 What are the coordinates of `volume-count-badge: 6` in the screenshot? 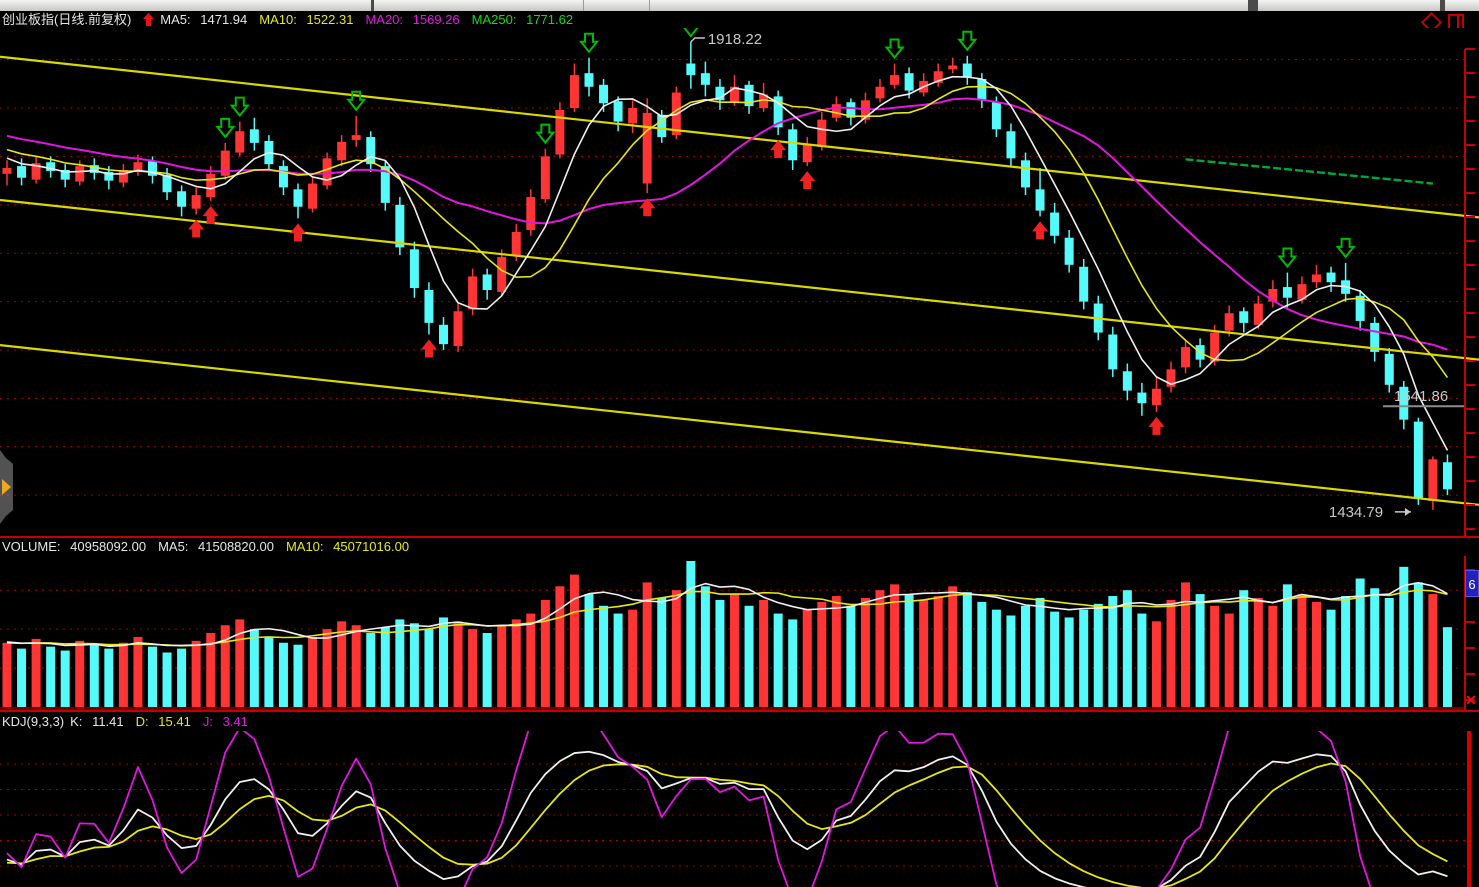 It's located at (1472, 583).